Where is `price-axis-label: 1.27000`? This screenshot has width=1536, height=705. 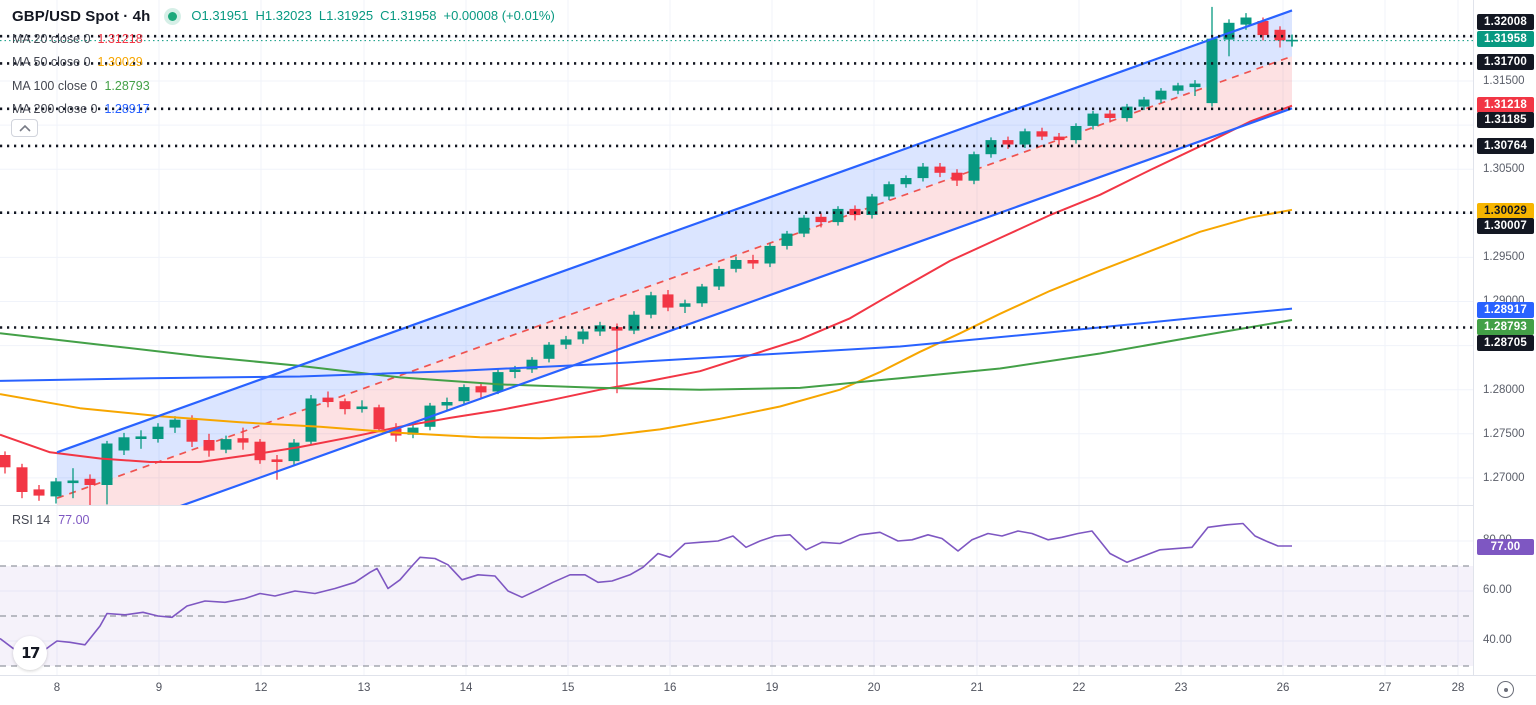
price-axis-label: 1.27000 is located at coordinates (1504, 478).